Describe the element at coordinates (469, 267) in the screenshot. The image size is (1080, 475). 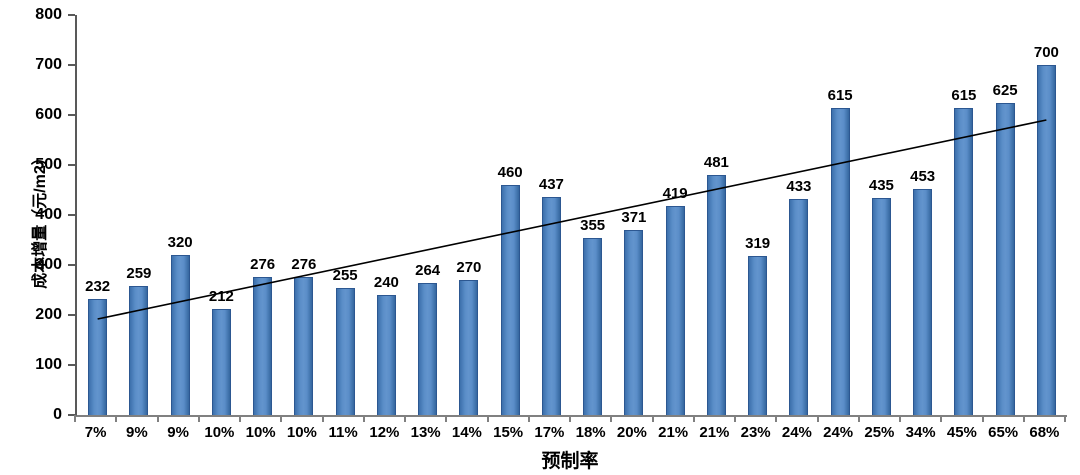
I see `bar-value-label: 270` at that location.